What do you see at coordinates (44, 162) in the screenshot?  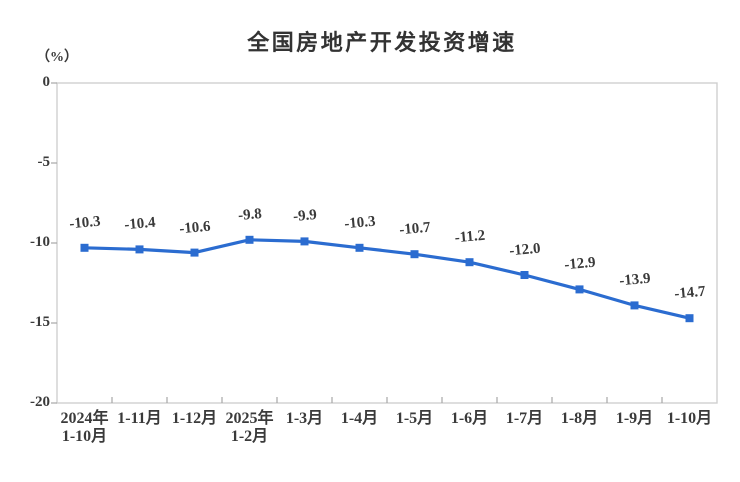 I see `y-axis-tick-label: -5` at bounding box center [44, 162].